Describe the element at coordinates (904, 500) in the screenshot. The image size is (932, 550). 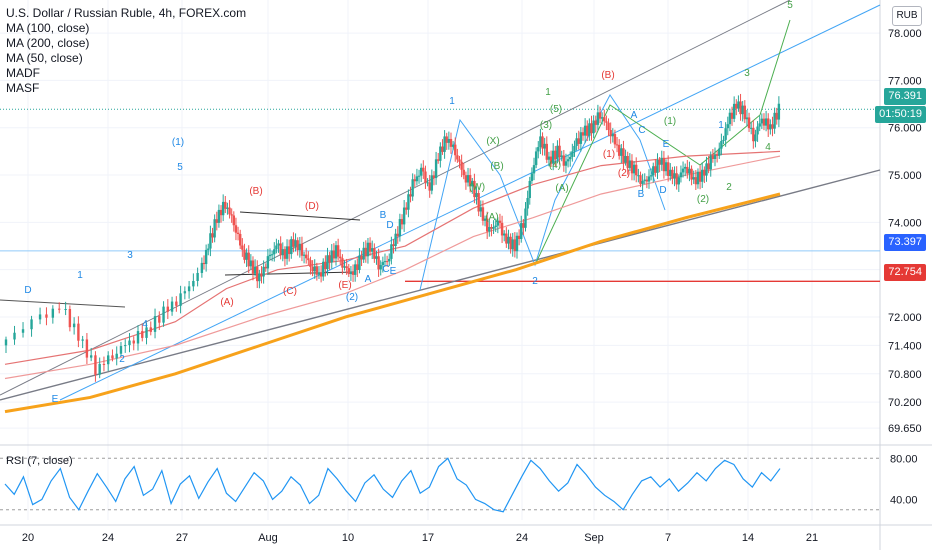
I see `rsi-tick-label: 40.00` at that location.